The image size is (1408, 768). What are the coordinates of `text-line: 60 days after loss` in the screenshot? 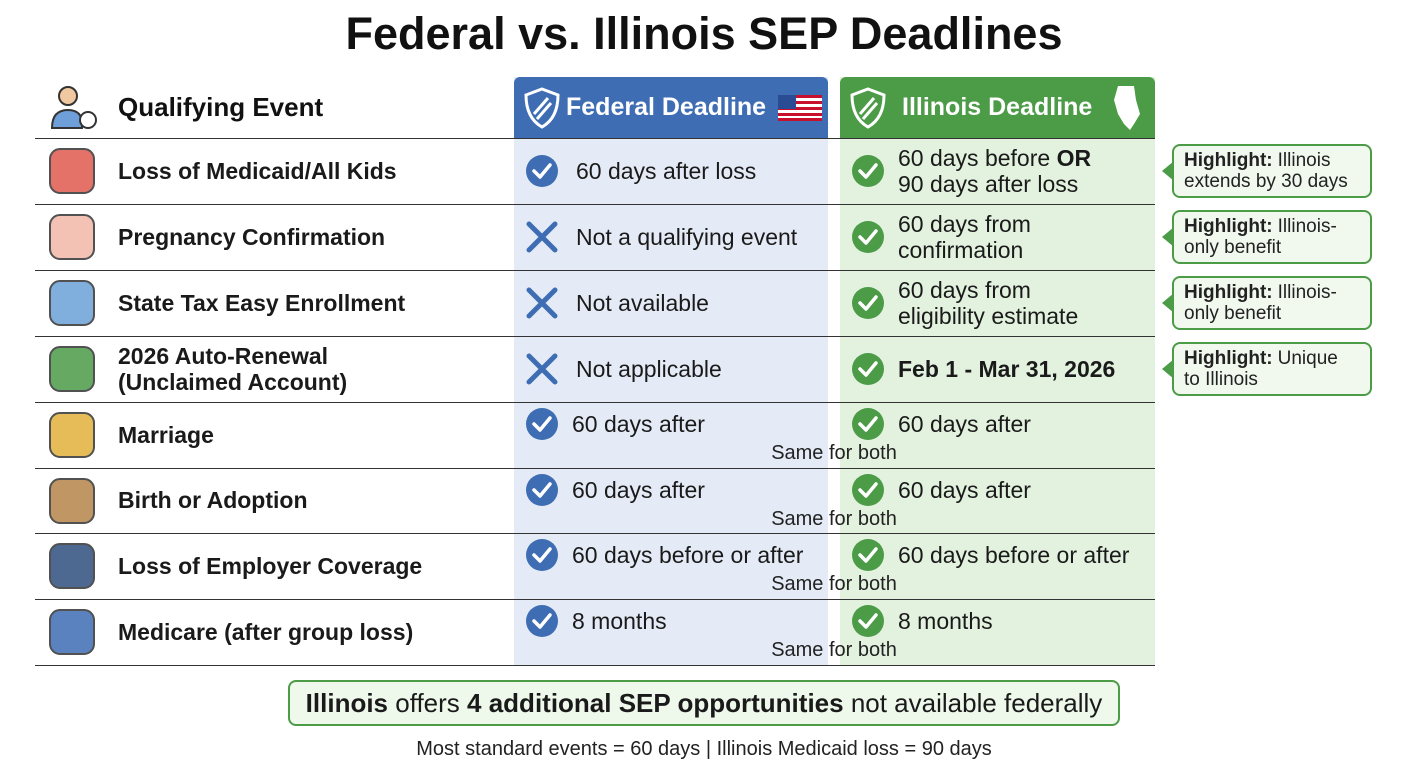 It's located at (666, 170).